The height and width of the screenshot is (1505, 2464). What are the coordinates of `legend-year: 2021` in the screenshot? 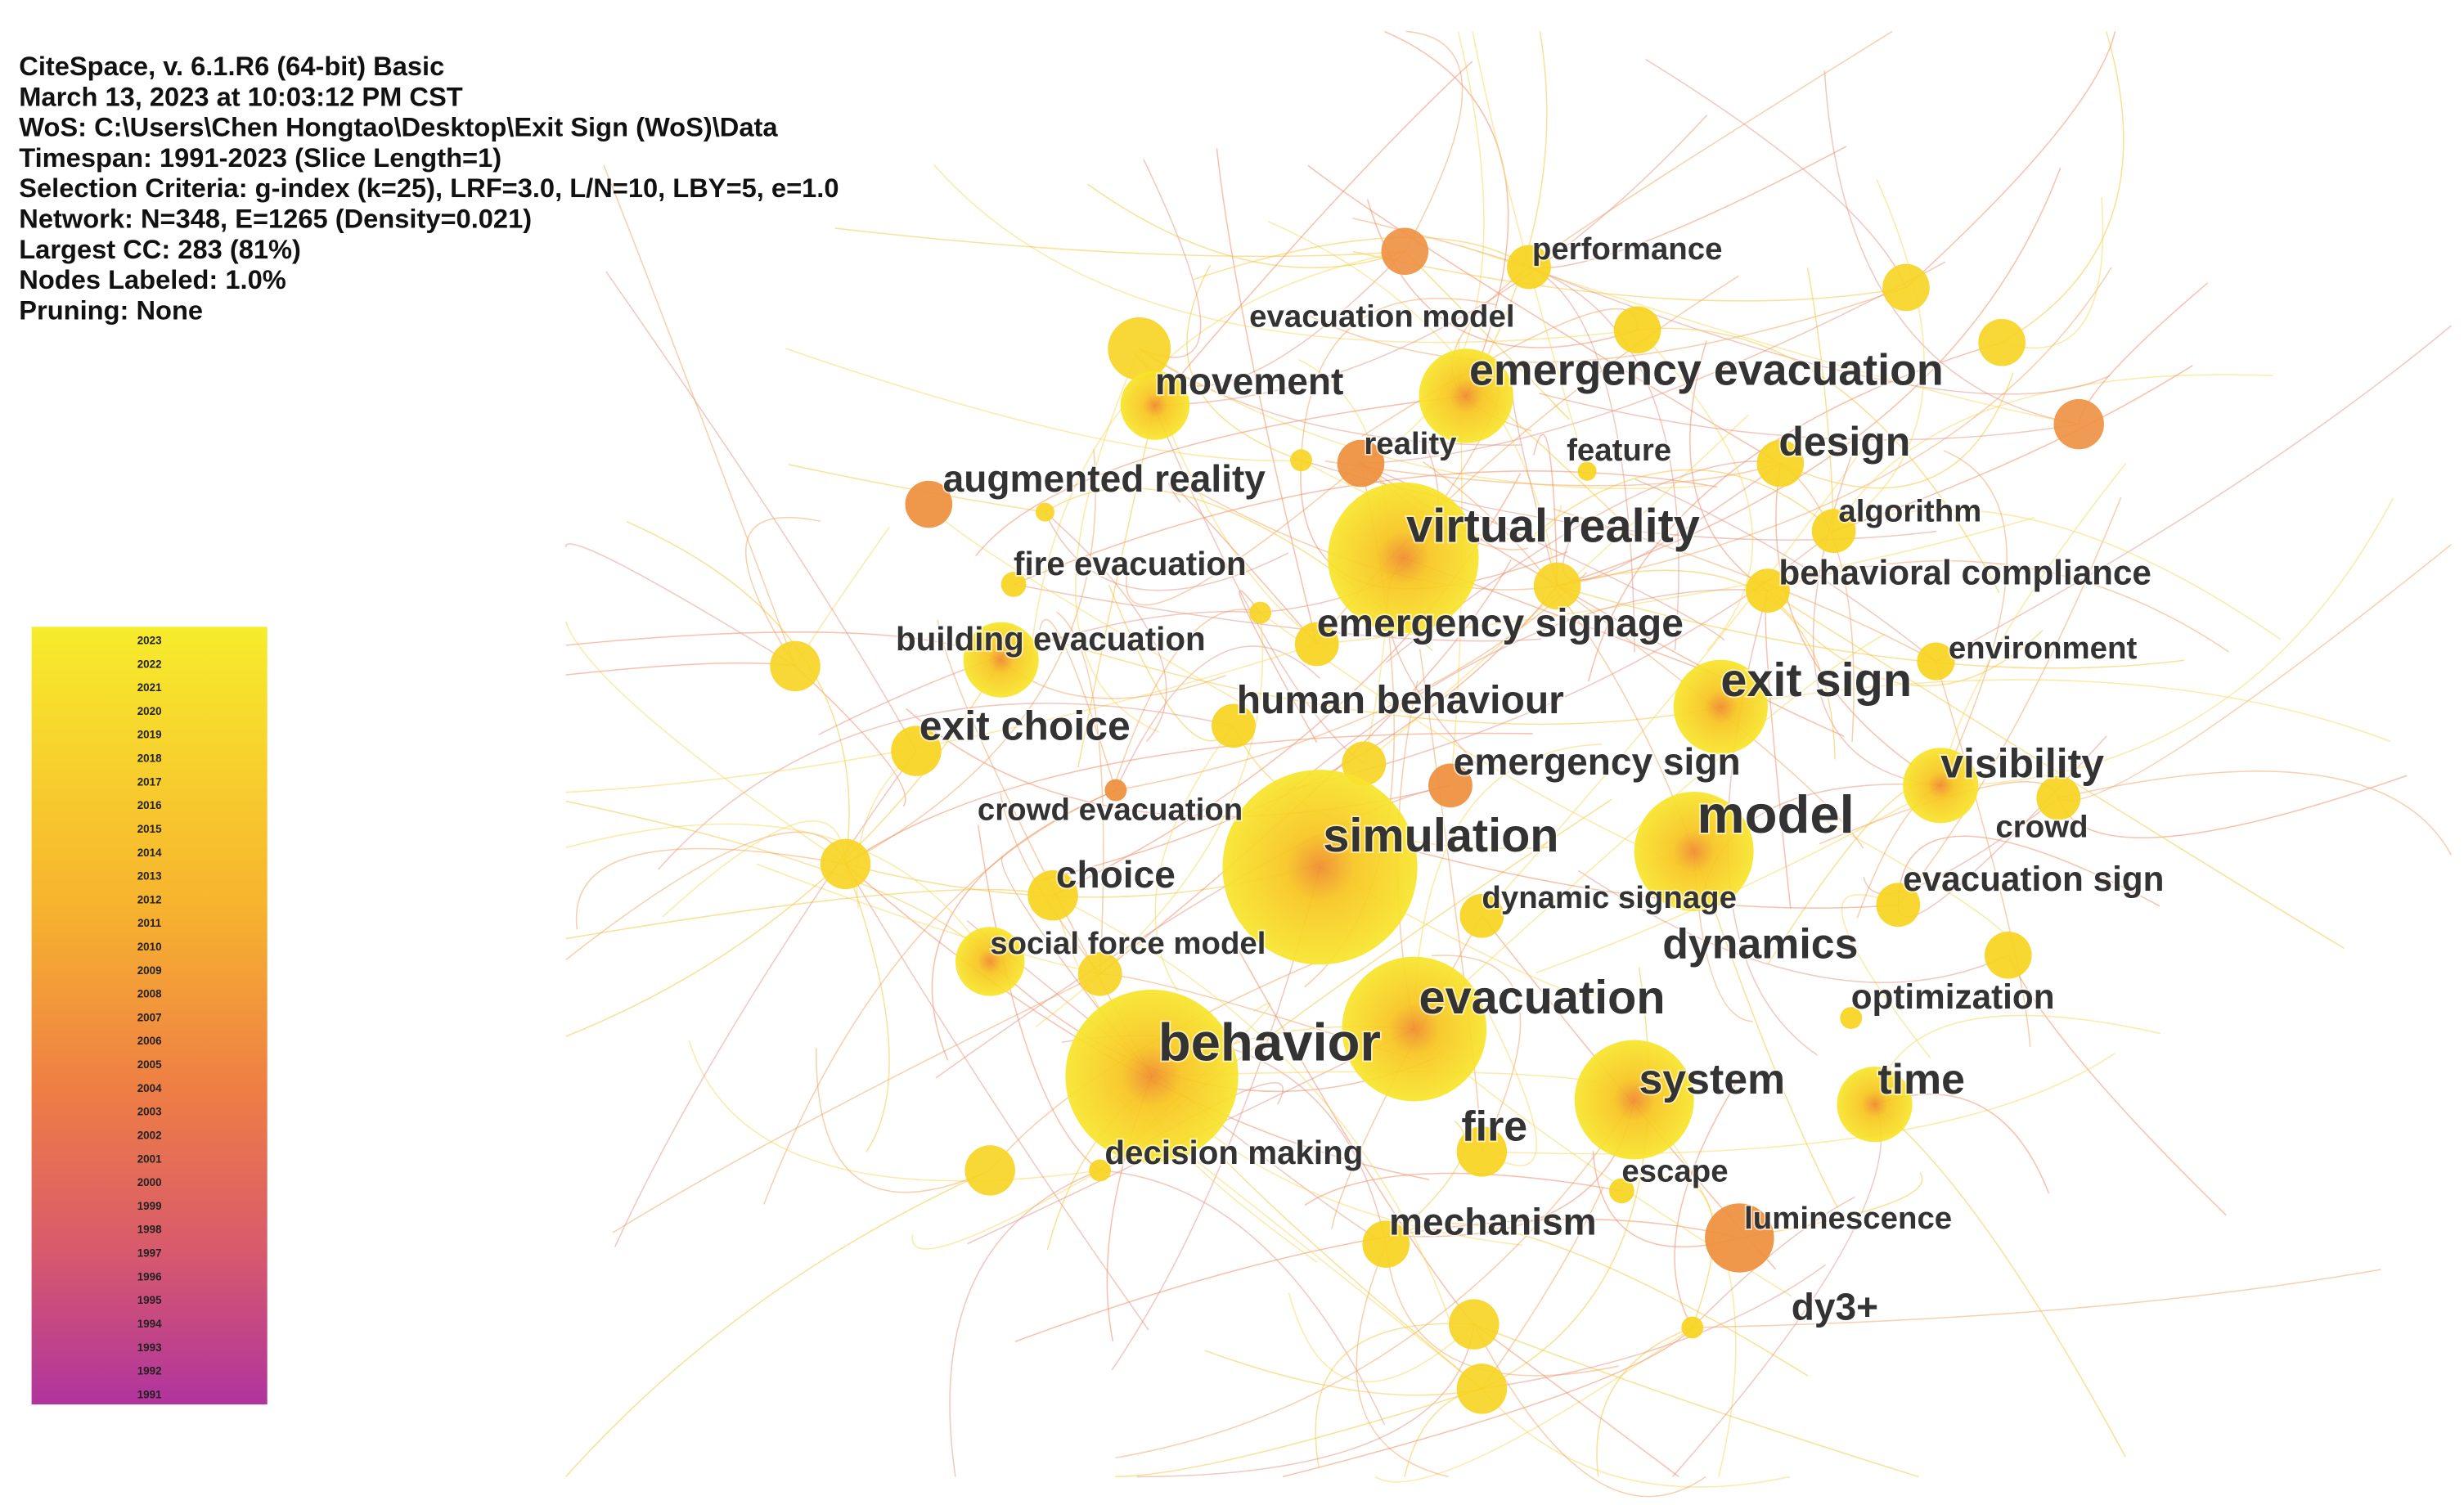 It's located at (149, 687).